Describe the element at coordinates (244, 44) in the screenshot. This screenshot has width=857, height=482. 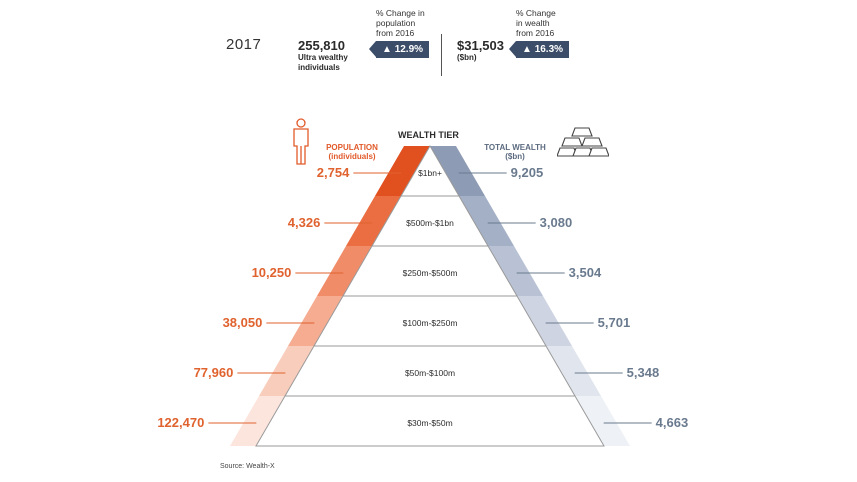
I see `year-label: 2017` at that location.